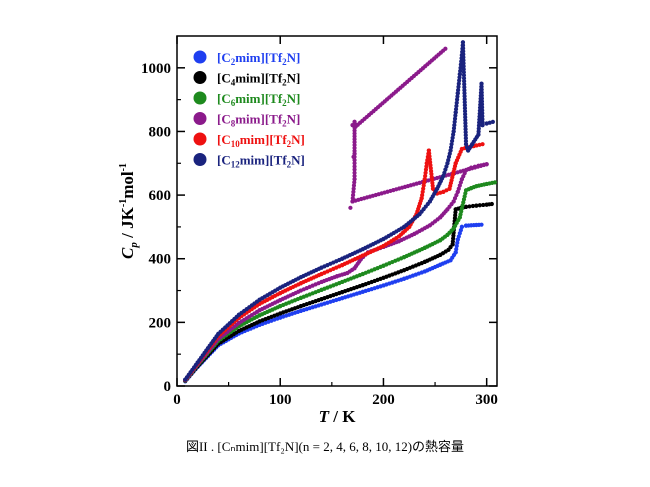 Image resolution: width=650 pixels, height=487 pixels. What do you see at coordinates (383, 400) in the screenshot?
I see `x-tick-label: 200` at bounding box center [383, 400].